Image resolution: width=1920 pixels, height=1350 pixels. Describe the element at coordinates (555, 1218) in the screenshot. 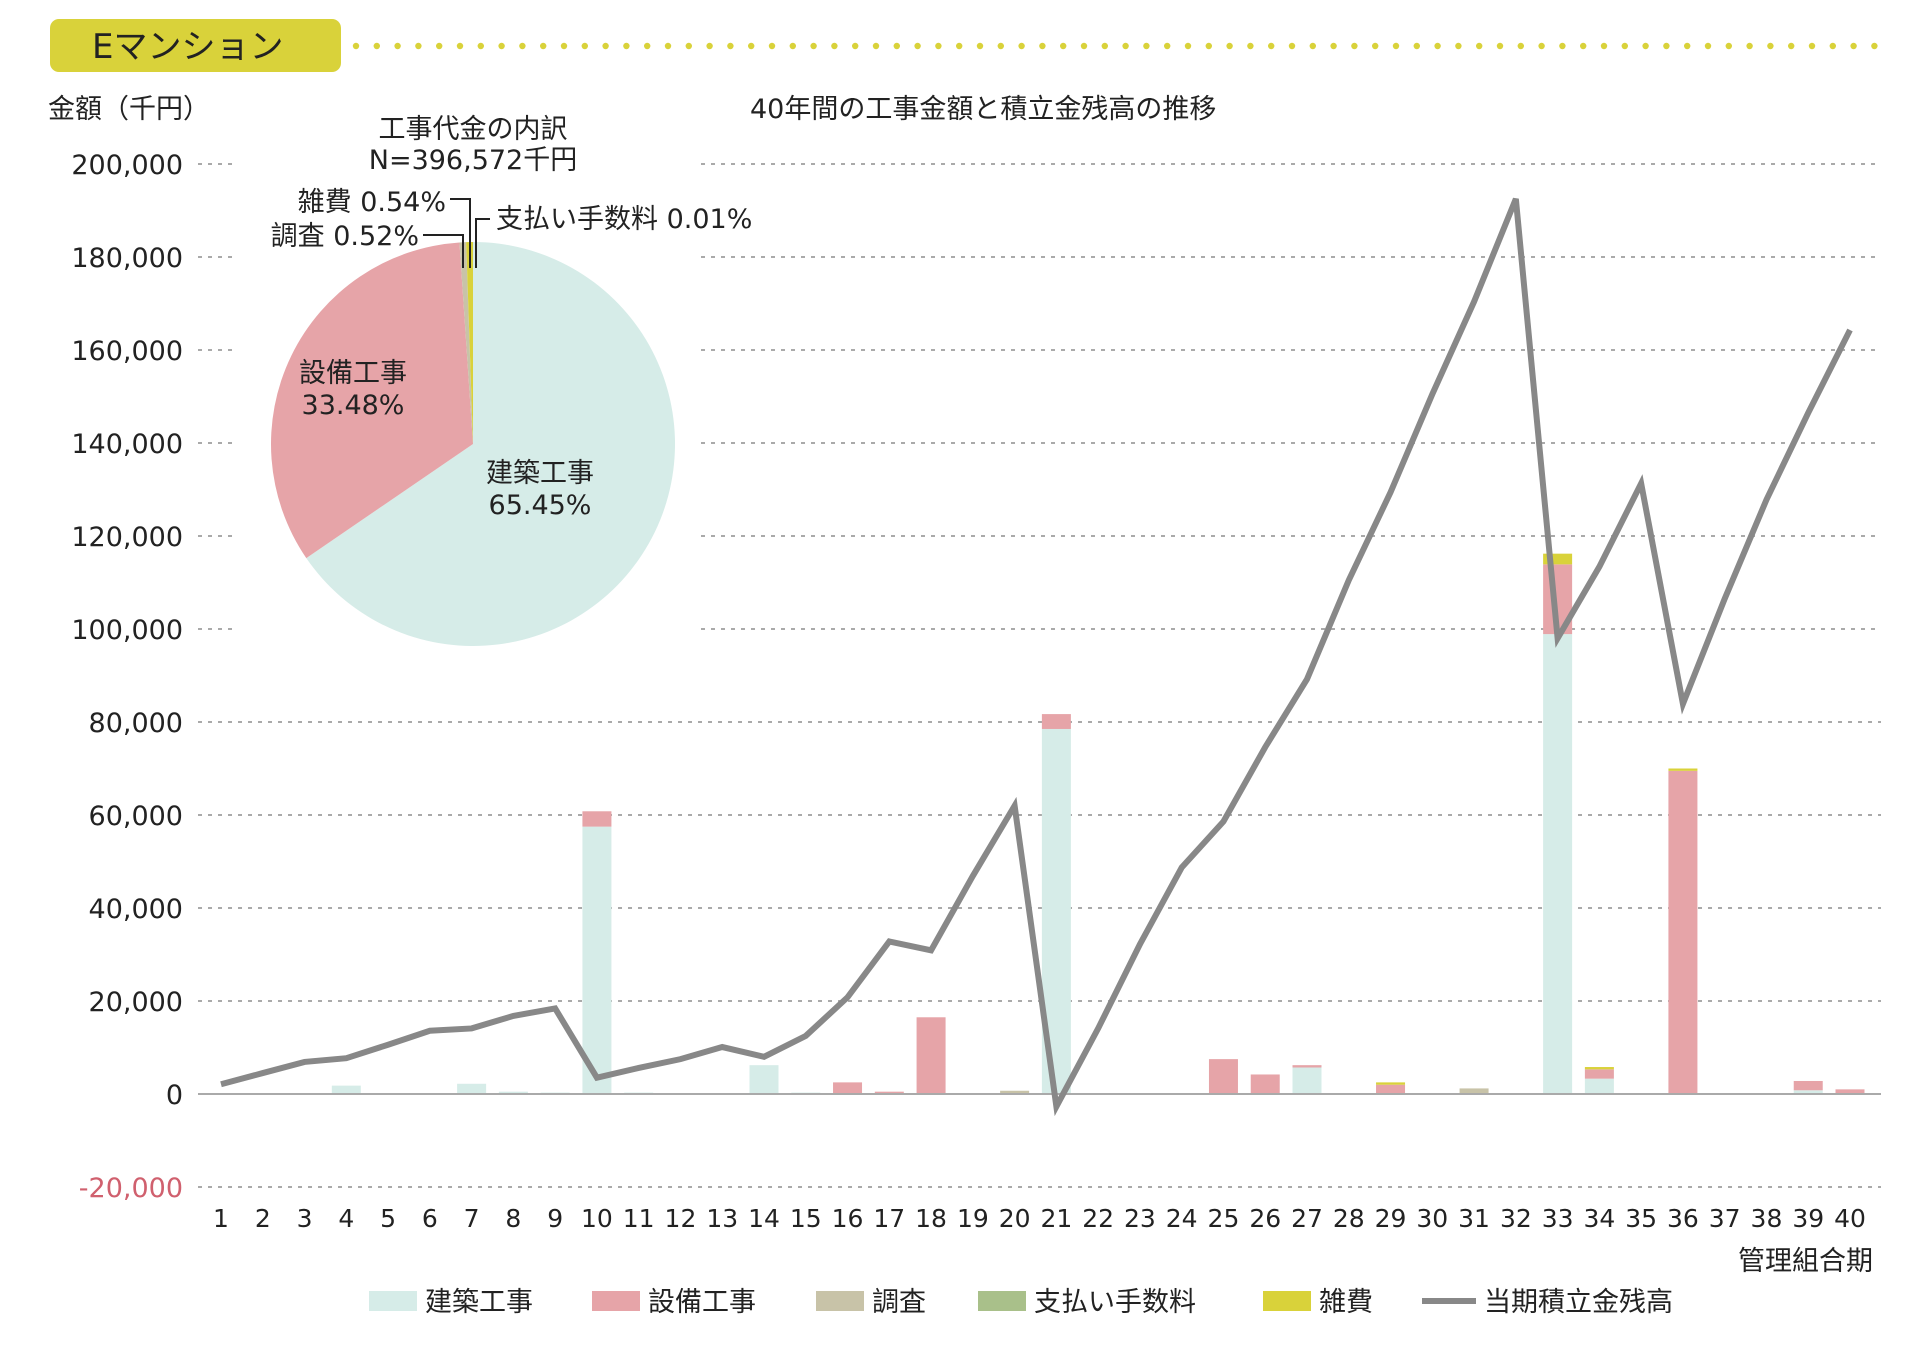

I see `x-tick-label: 9` at that location.